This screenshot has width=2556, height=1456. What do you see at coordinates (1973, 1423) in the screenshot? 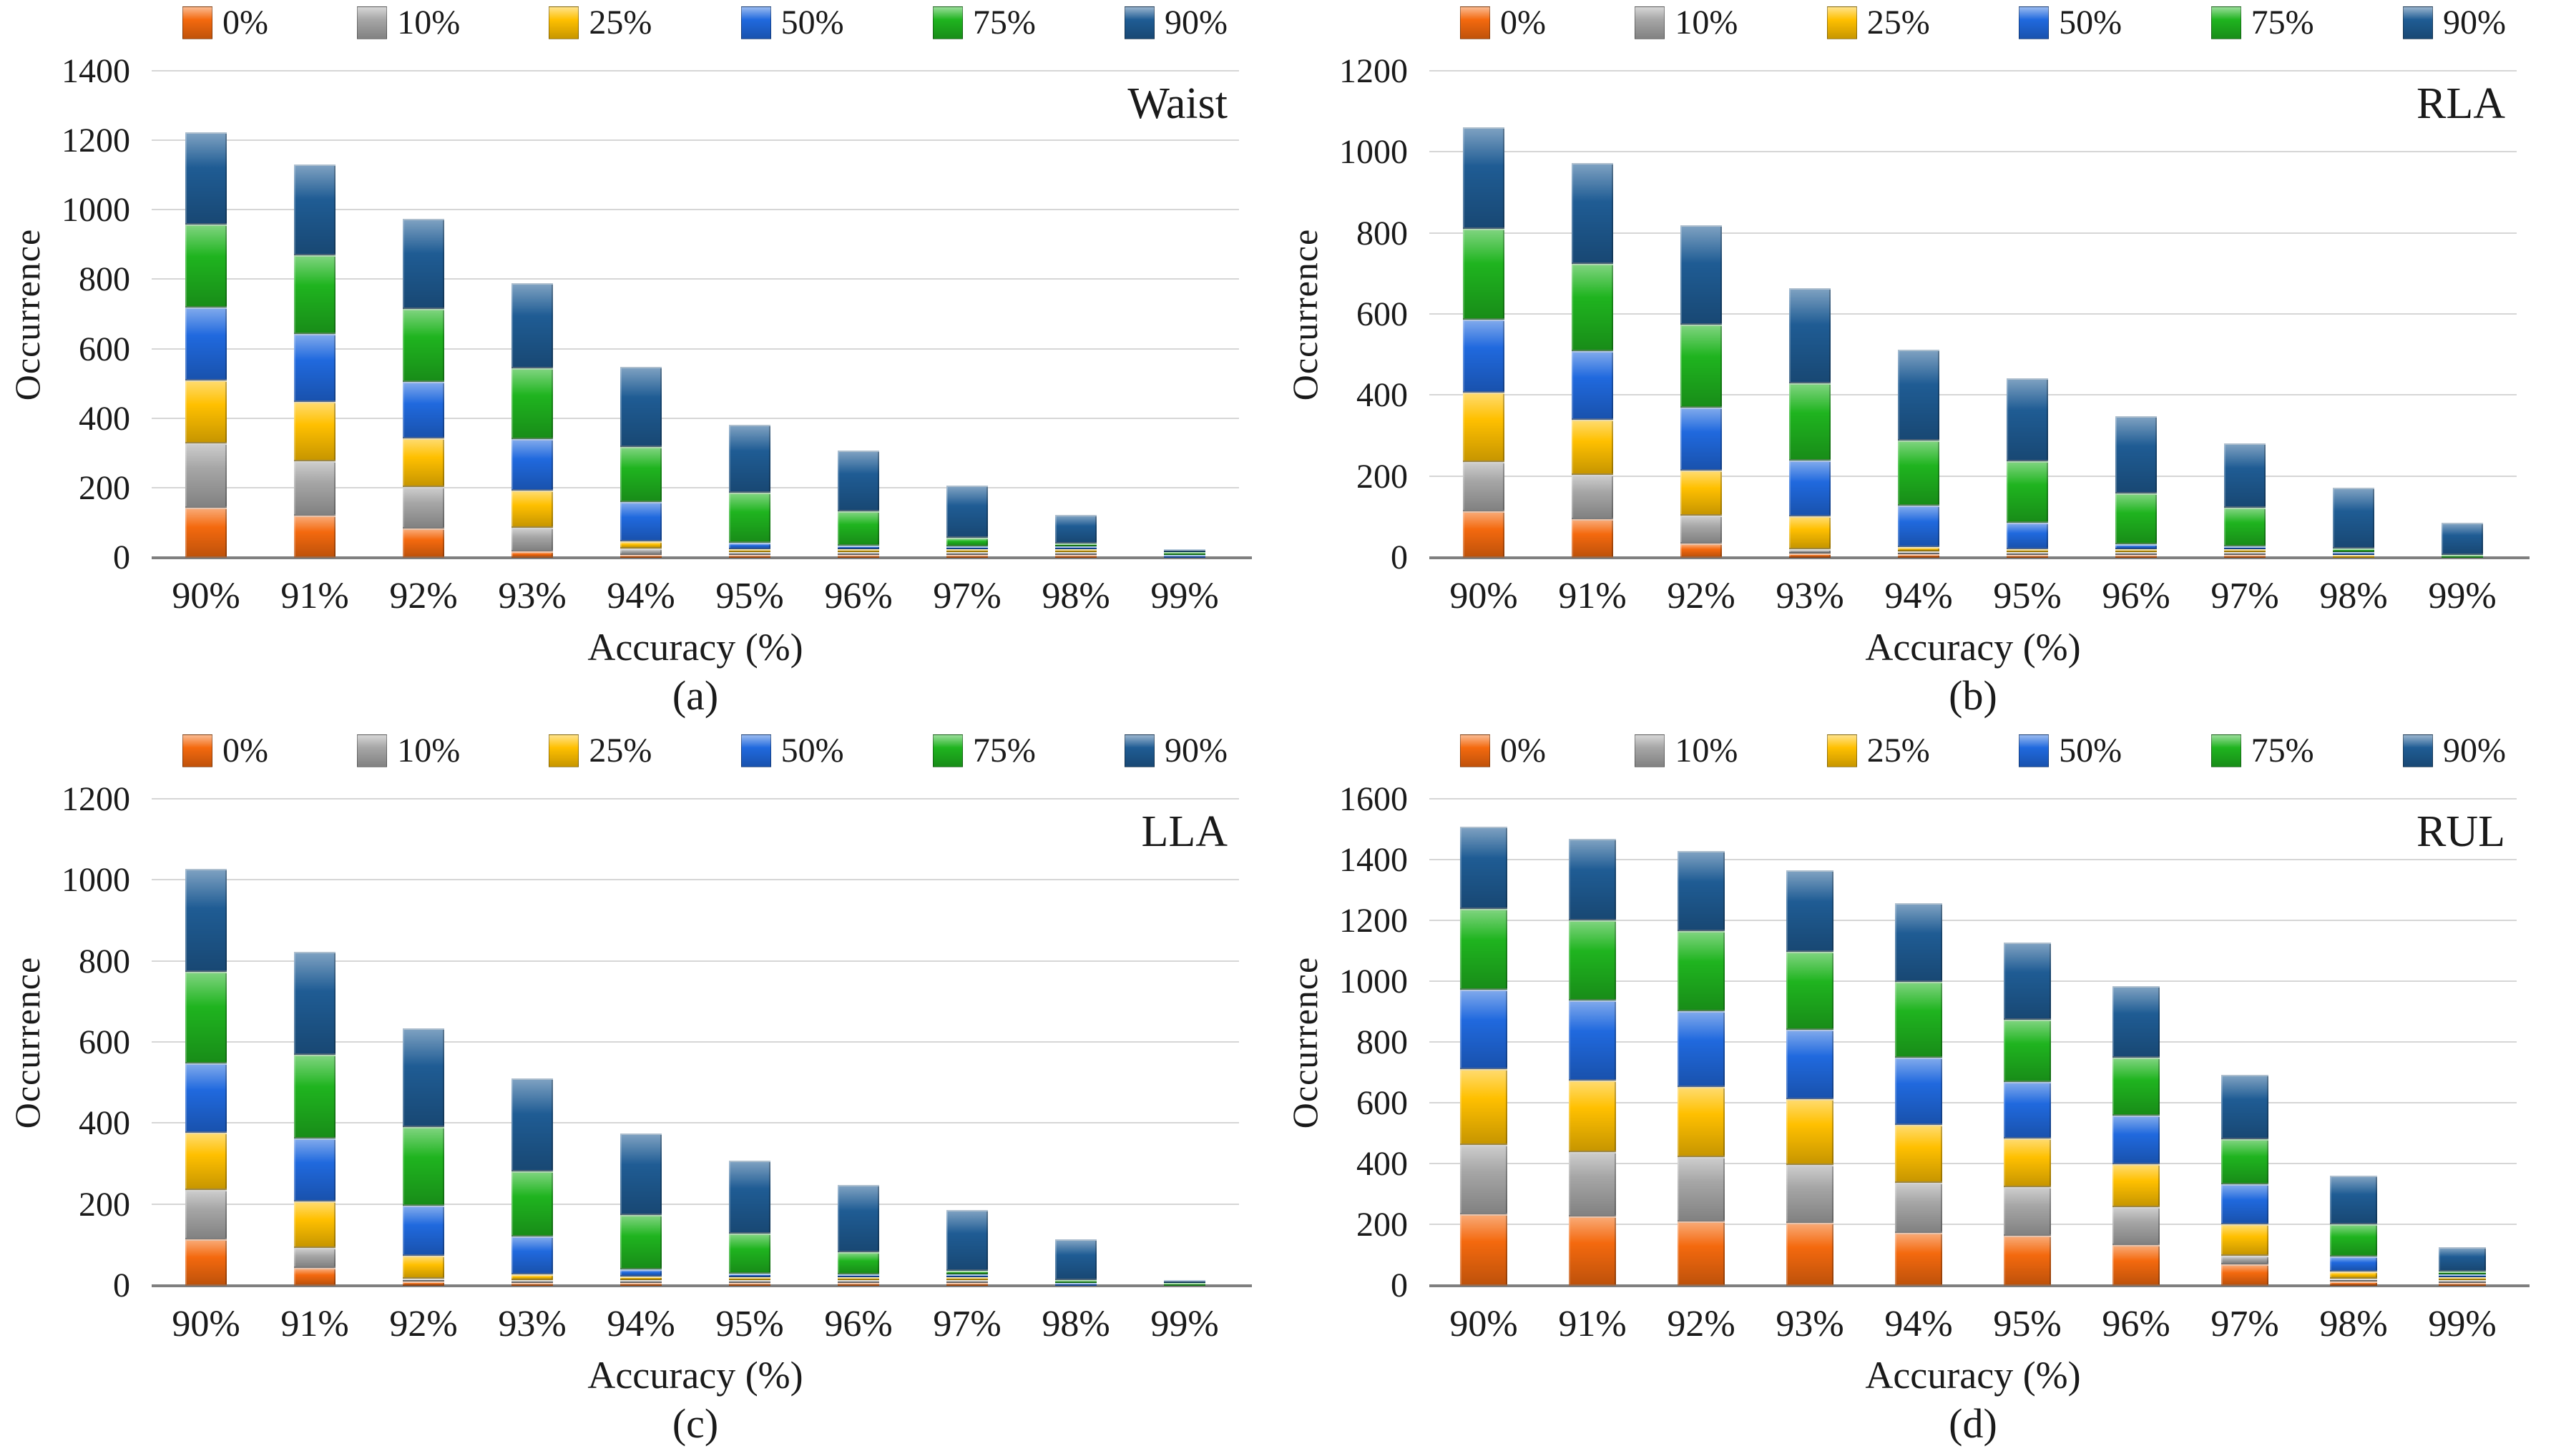
I see `panel-caption: (d)` at bounding box center [1973, 1423].